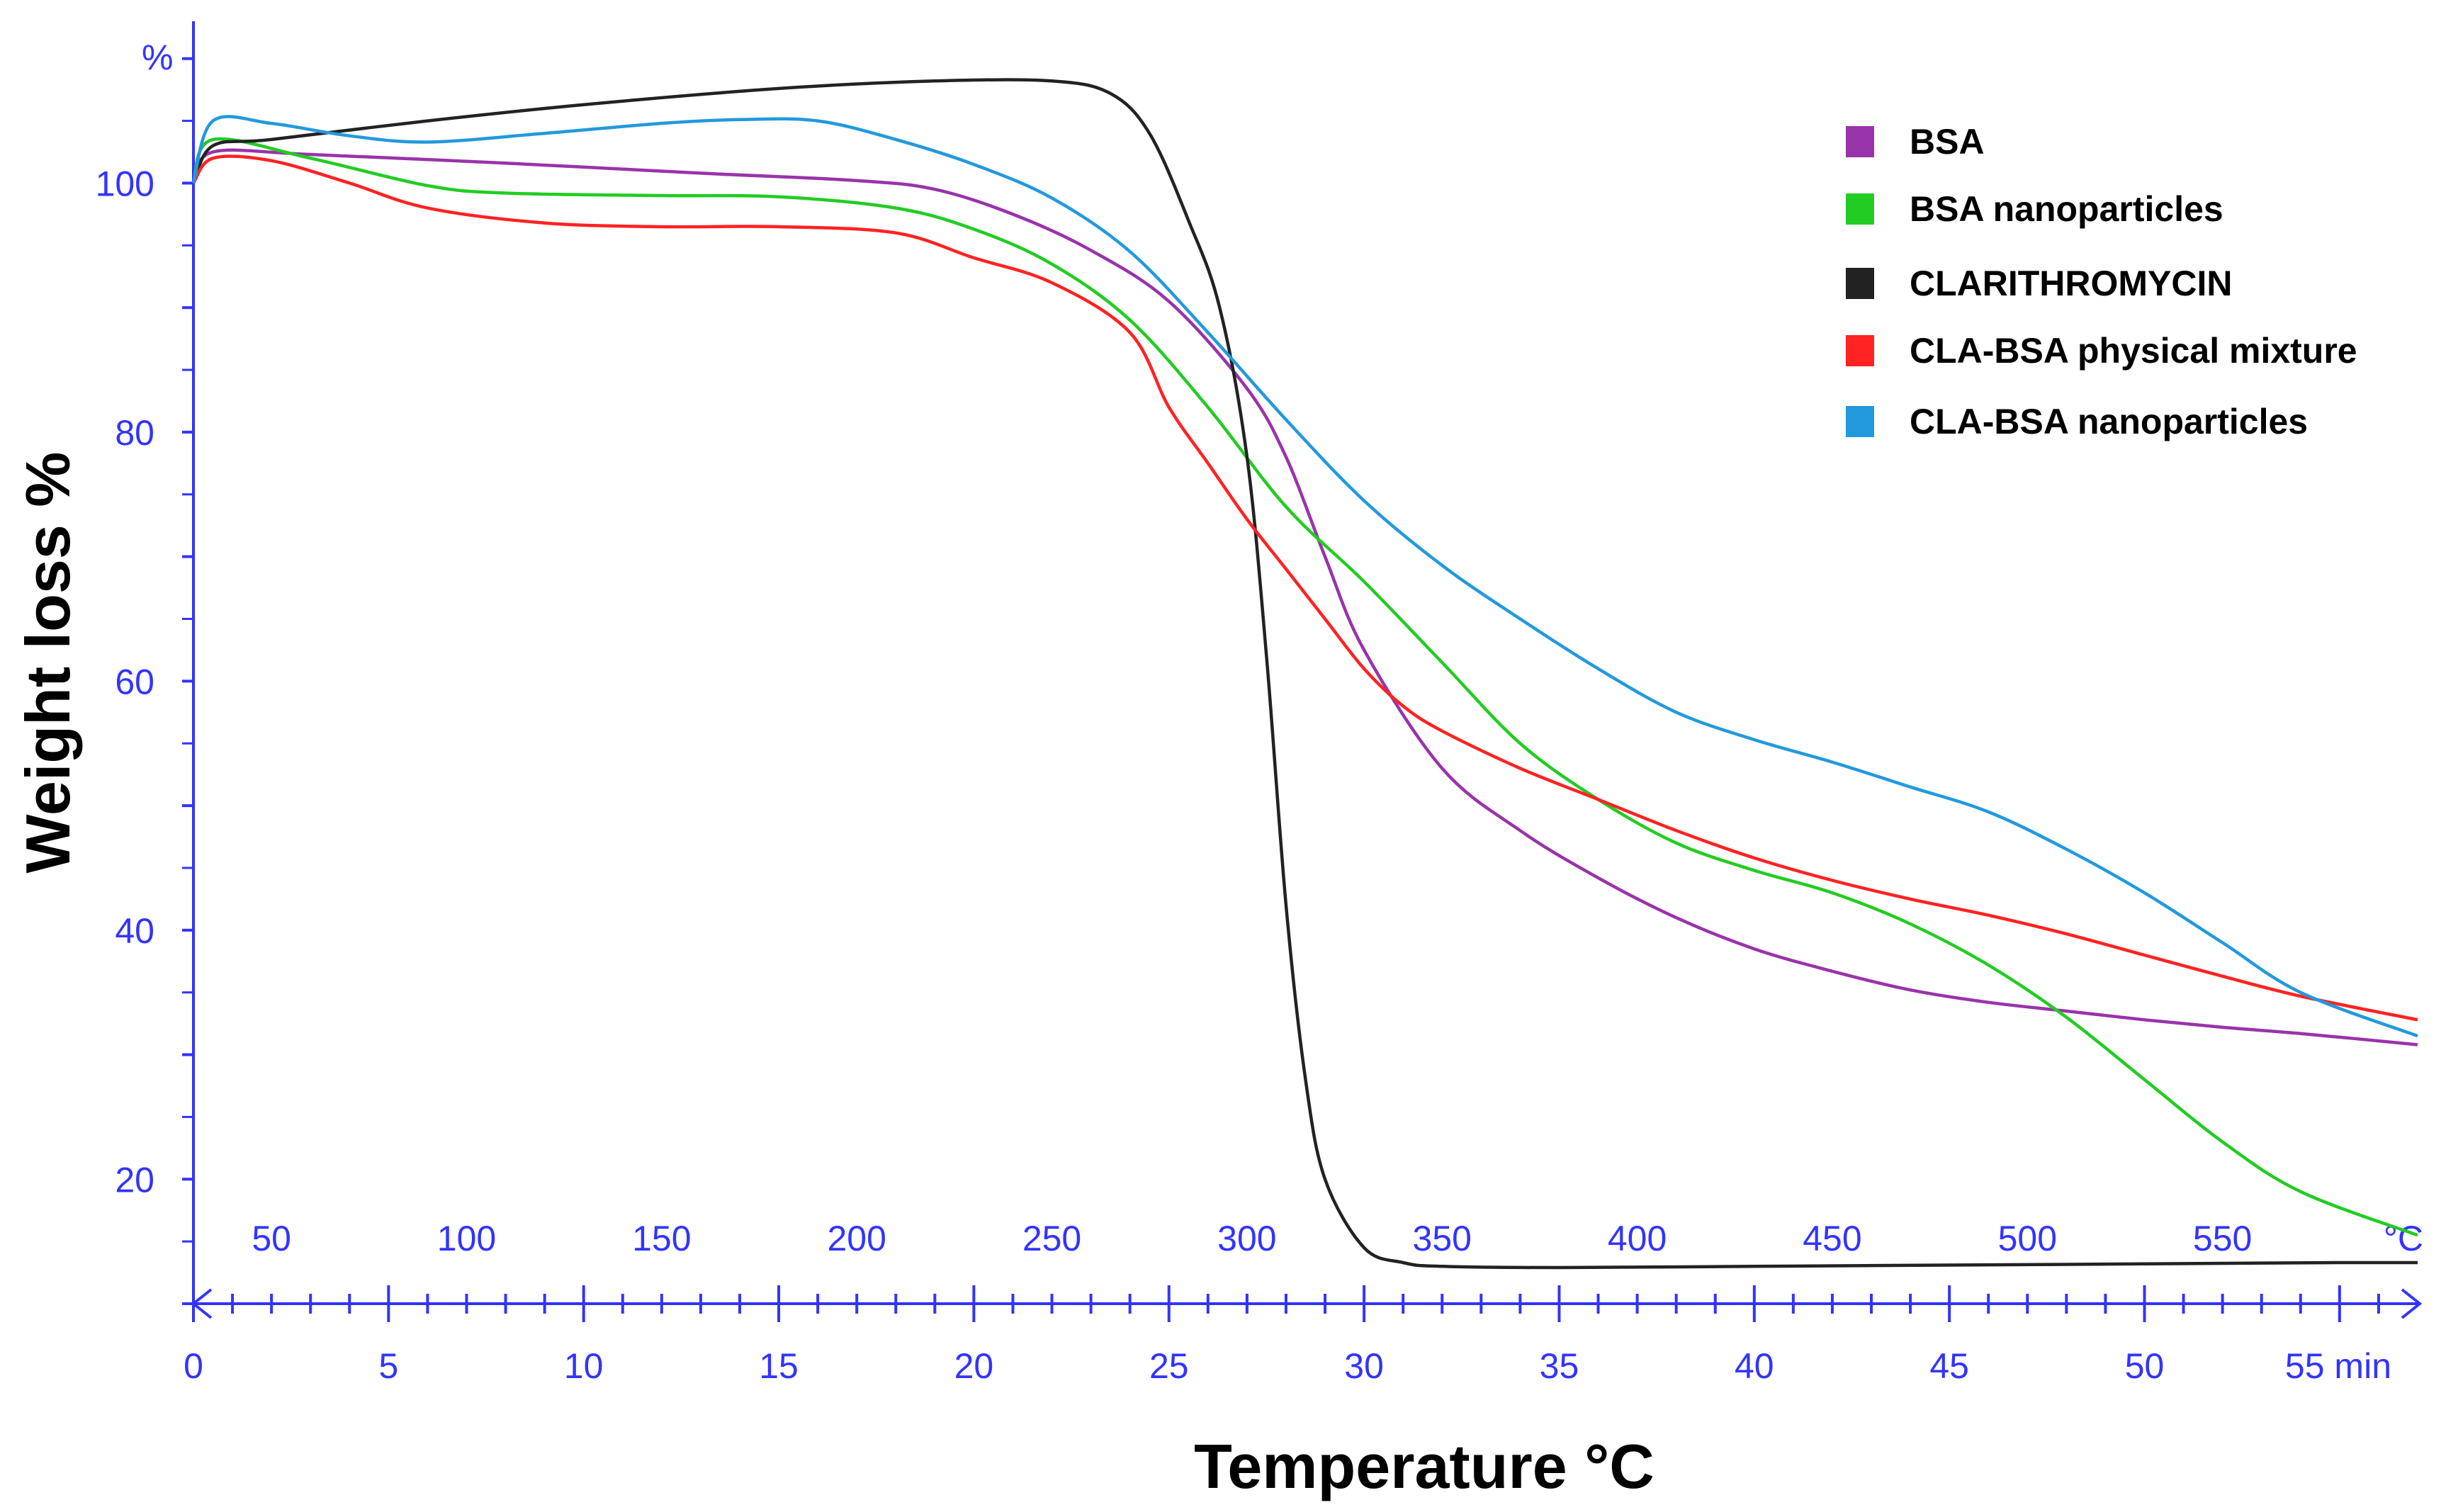 The width and height of the screenshot is (2441, 1512). I want to click on temp-tick-label: 400, so click(1637, 1238).